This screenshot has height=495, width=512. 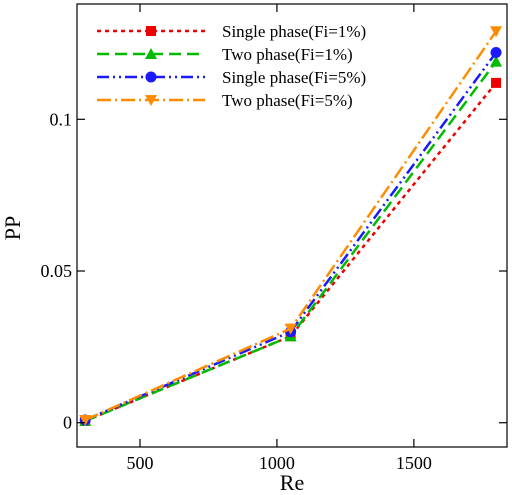 I want to click on x-tick-label: 500, so click(x=139, y=463).